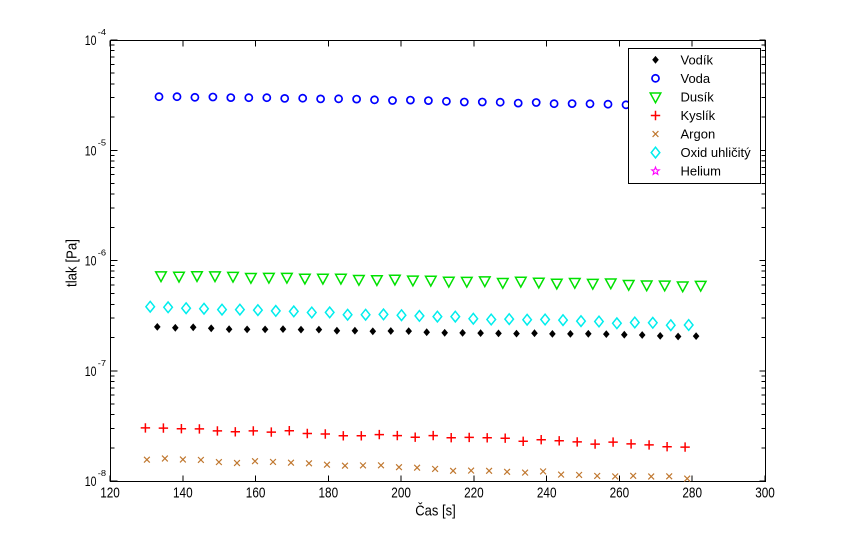 The width and height of the screenshot is (845, 546). What do you see at coordinates (329, 492) in the screenshot?
I see `svg-text: 180` at bounding box center [329, 492].